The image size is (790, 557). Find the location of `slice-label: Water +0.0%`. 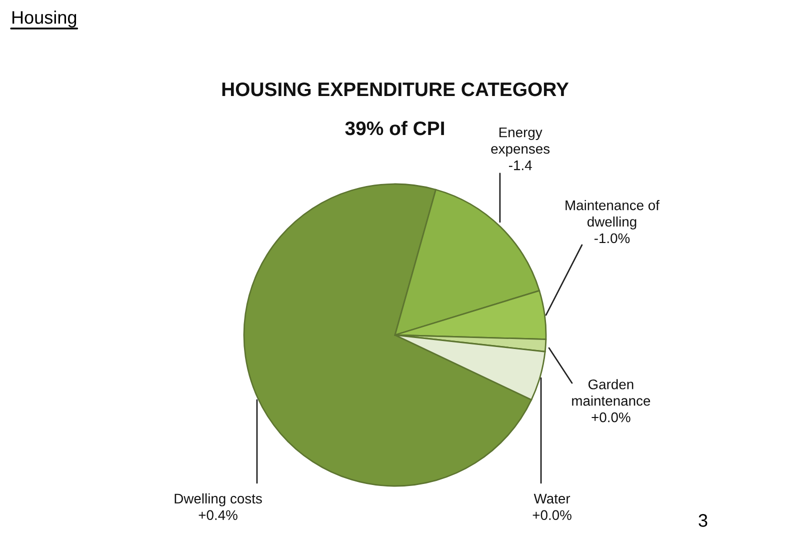

slice-label: Water +0.0% is located at coordinates (552, 507).